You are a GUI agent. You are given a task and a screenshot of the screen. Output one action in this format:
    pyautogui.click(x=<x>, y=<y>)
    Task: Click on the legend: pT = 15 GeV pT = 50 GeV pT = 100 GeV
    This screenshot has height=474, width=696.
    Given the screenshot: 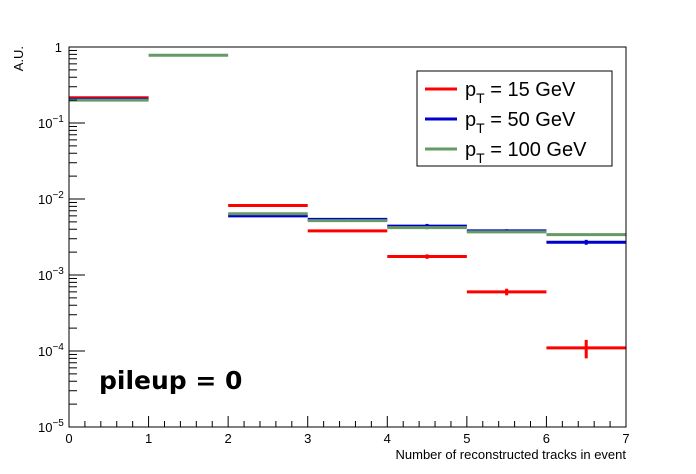 What is the action you would take?
    pyautogui.click(x=514, y=118)
    